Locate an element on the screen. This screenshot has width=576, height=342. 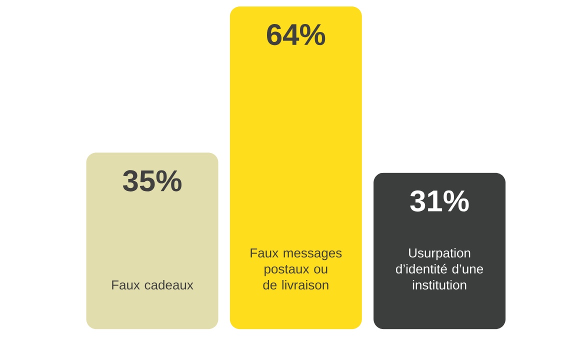
data-label: 31% is located at coordinates (439, 201).